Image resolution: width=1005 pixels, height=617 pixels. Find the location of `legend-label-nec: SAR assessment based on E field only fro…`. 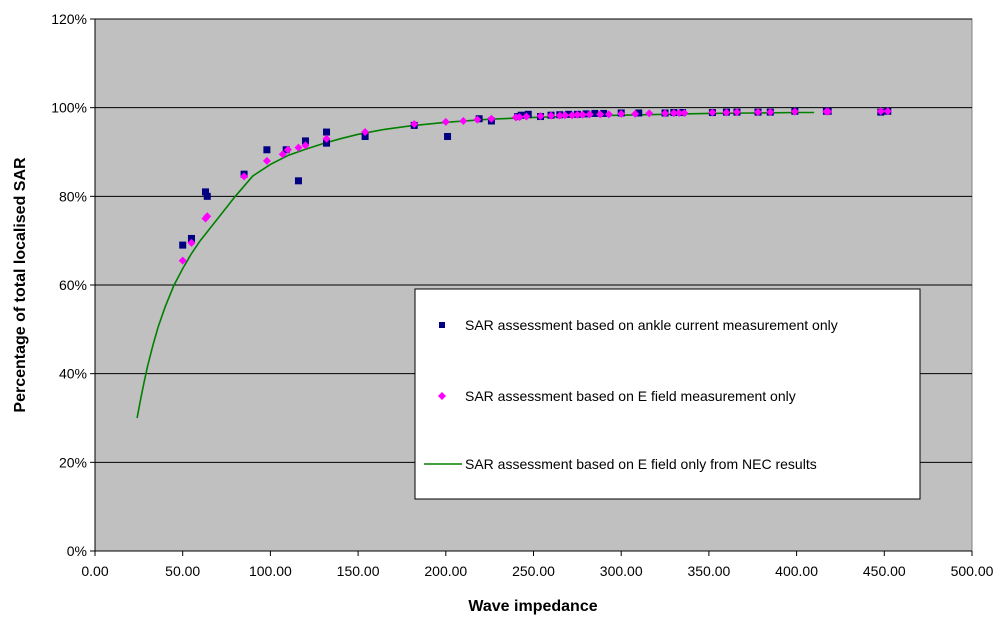

legend-label-nec: SAR assessment based on E field only fro… is located at coordinates (641, 464).